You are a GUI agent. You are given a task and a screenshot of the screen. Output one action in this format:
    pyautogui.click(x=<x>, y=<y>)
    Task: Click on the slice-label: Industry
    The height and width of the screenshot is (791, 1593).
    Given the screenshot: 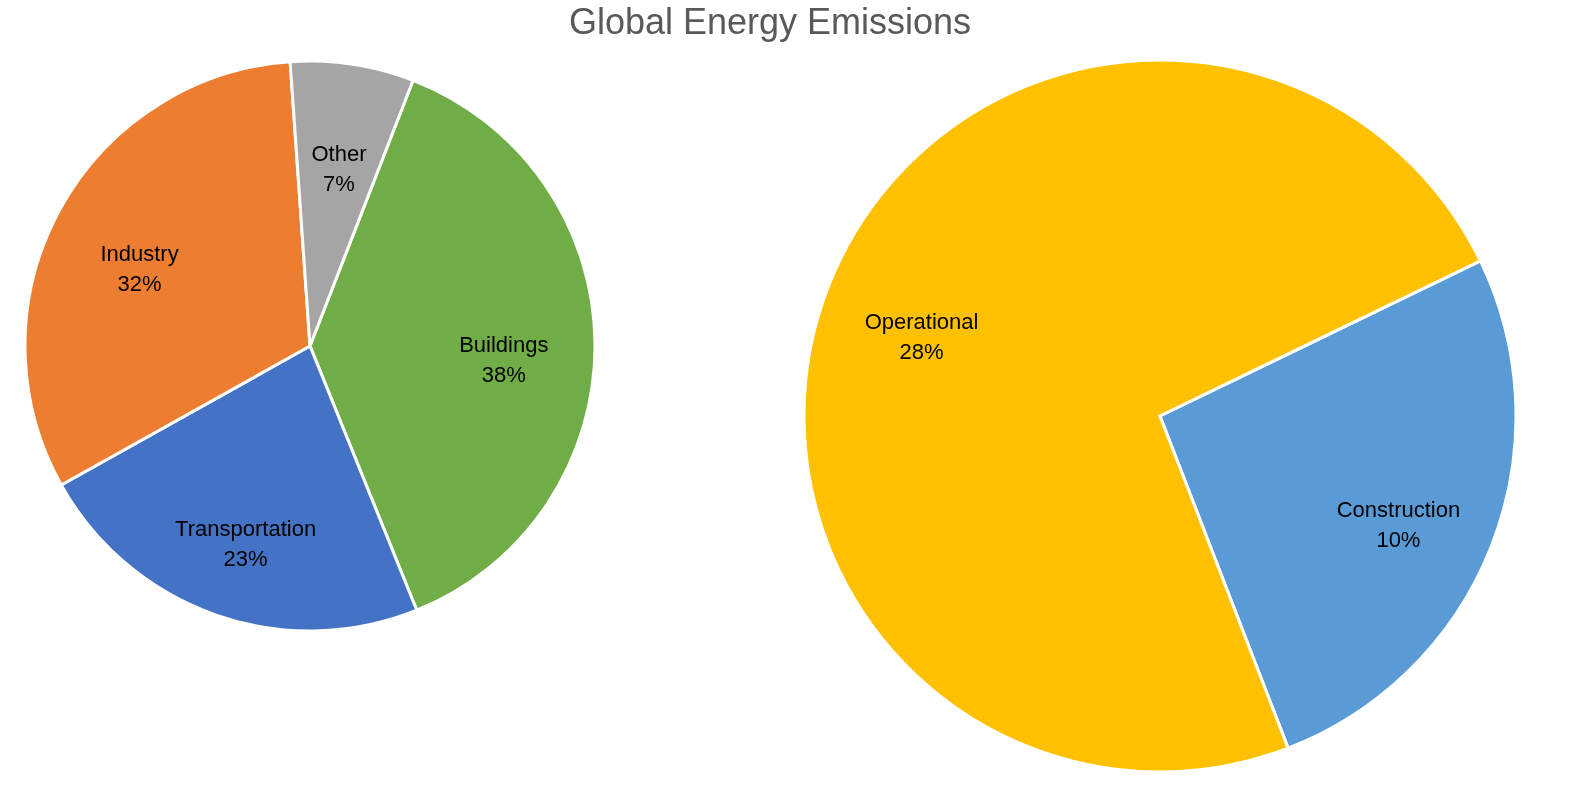 What is the action you would take?
    pyautogui.click(x=139, y=253)
    